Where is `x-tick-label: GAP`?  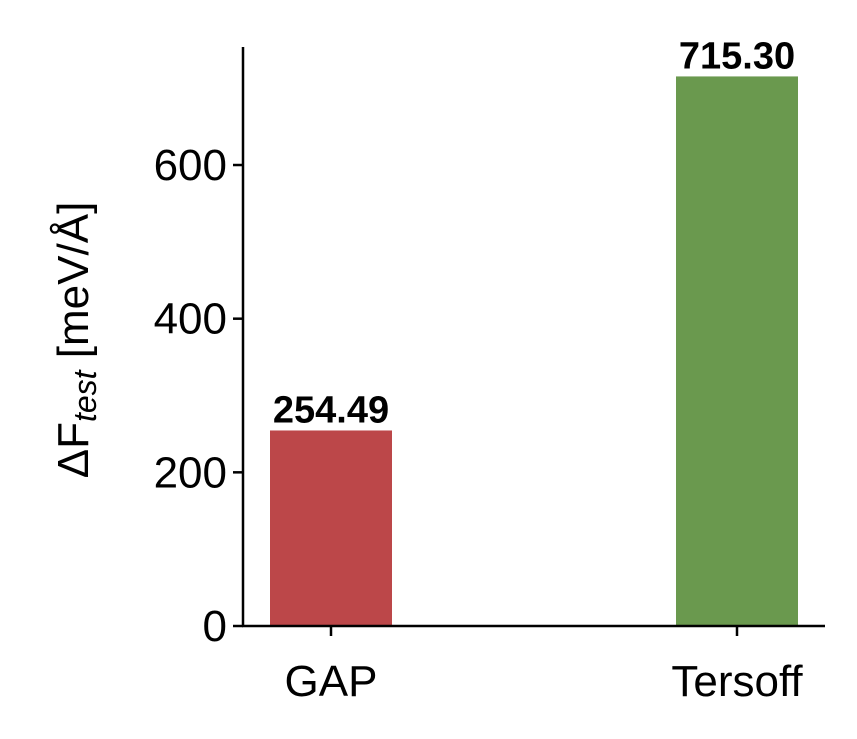
x-tick-label: GAP is located at coordinates (331, 681).